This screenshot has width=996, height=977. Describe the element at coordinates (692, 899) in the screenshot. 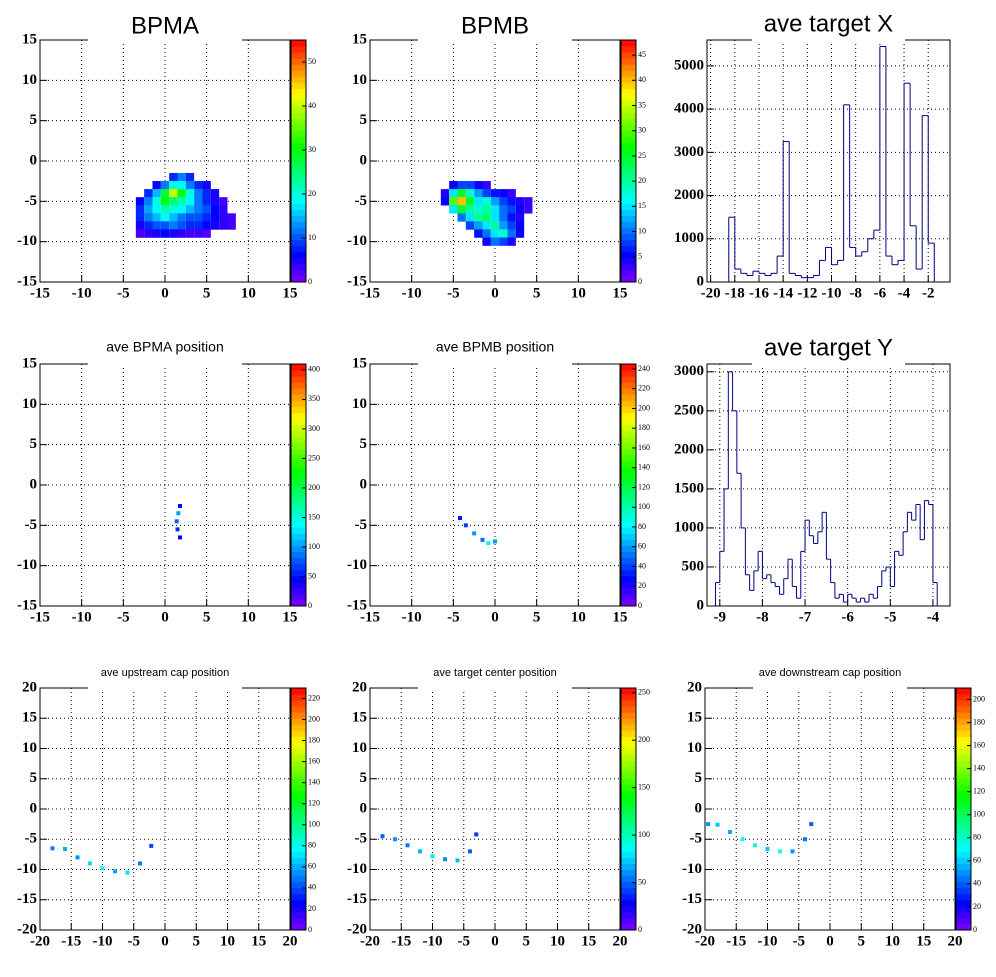

I see `y-tick-label: -15` at that location.